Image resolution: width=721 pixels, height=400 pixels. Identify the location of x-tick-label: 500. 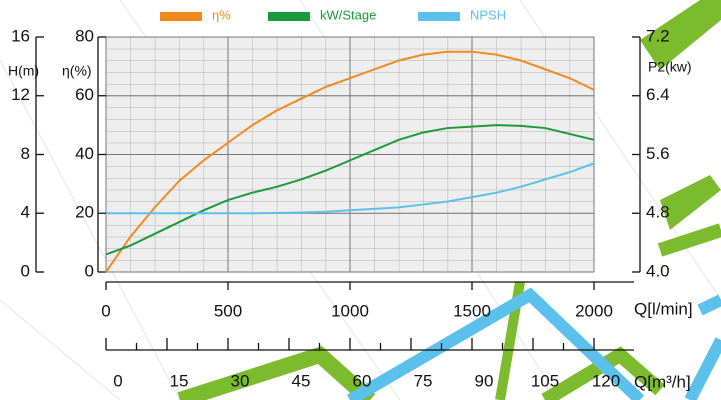
(228, 310).